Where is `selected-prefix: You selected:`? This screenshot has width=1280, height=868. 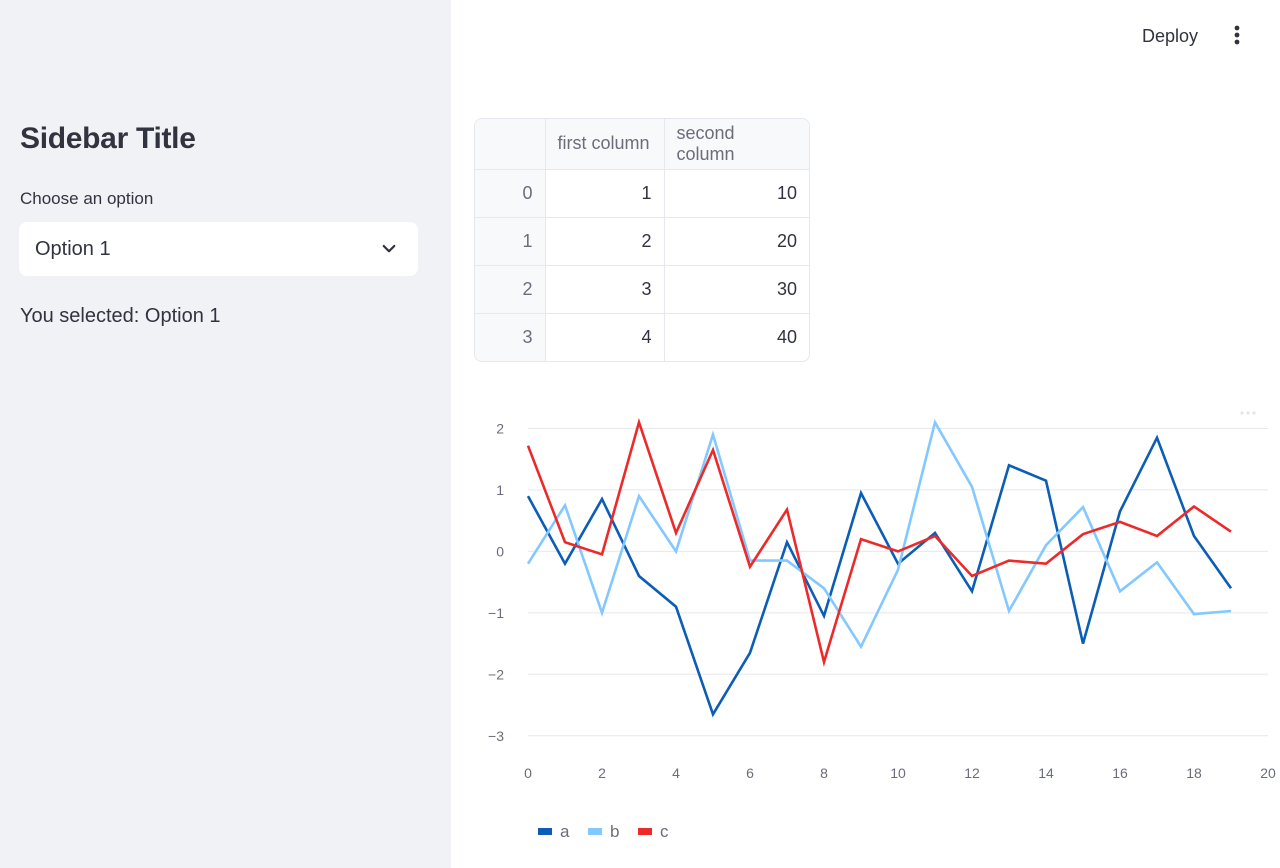
selected-prefix: You selected: is located at coordinates (82, 316).